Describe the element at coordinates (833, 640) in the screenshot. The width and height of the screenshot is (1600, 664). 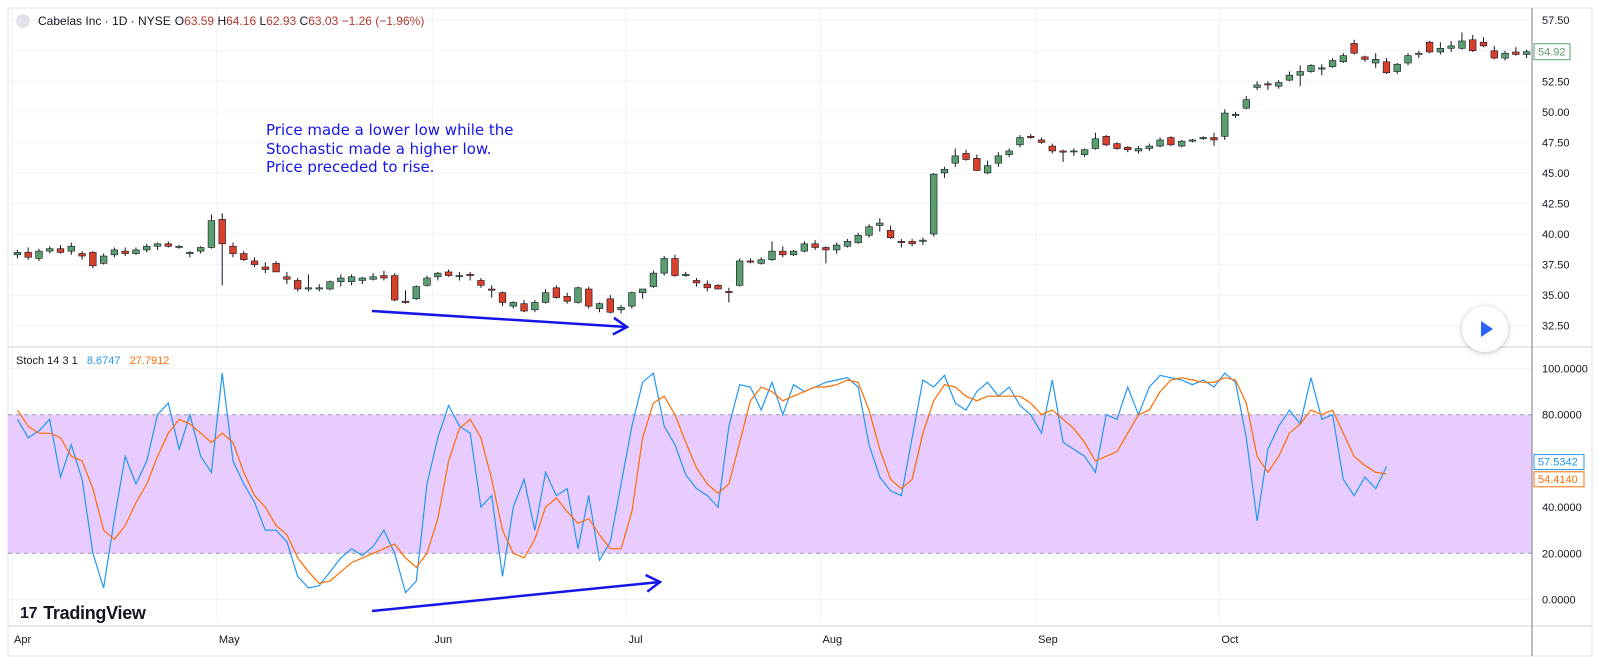
I see `time-tick-label: Aug` at that location.